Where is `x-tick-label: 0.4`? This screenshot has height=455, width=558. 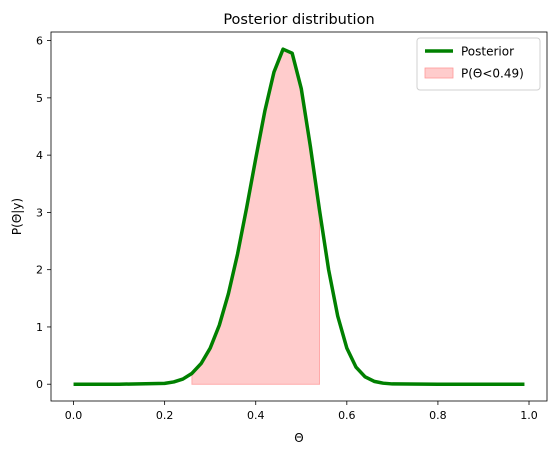 x-tick-label: 0.4 is located at coordinates (256, 415).